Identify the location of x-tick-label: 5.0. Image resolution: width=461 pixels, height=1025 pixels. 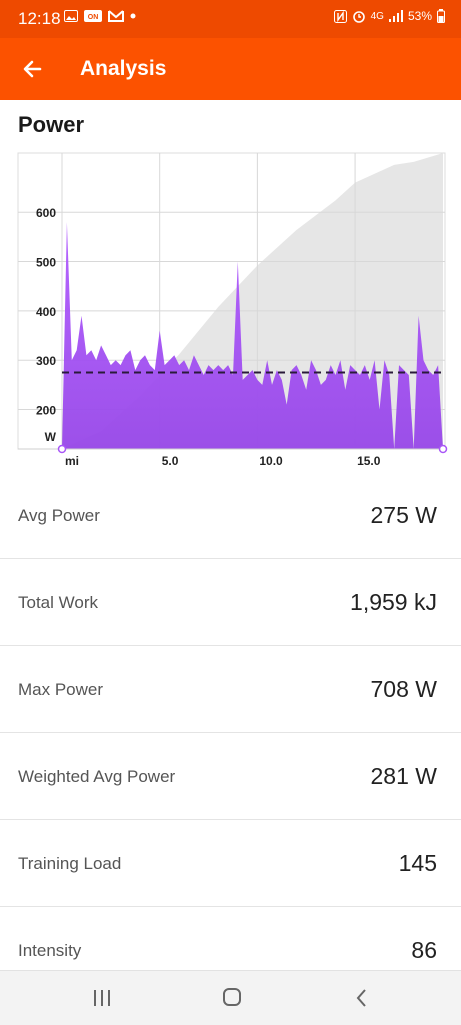
(170, 461).